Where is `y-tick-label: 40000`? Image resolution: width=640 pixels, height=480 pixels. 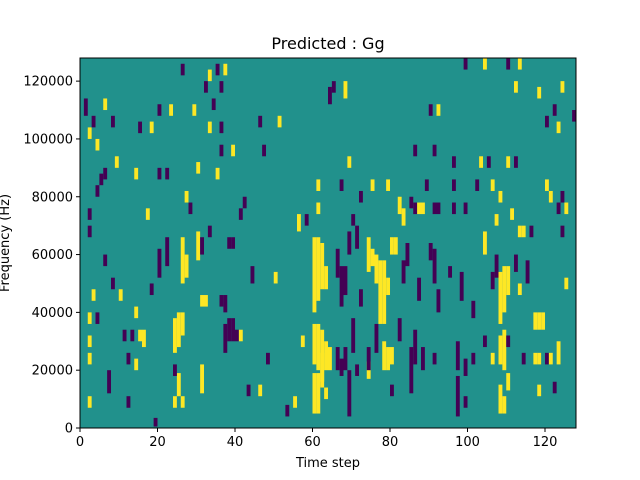
y-tick-label: 40000 is located at coordinates (52, 313).